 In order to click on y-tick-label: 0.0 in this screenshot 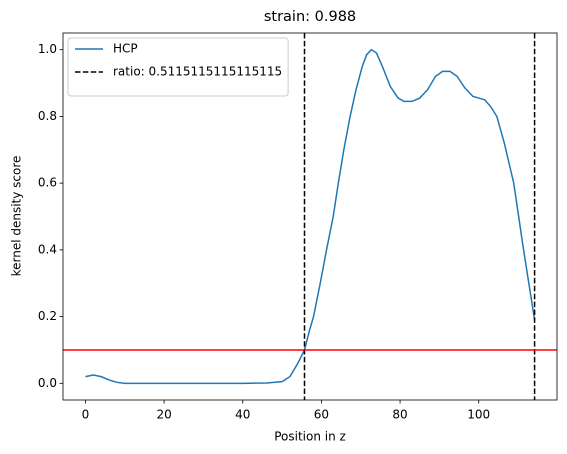, I will do `click(47, 383)`.